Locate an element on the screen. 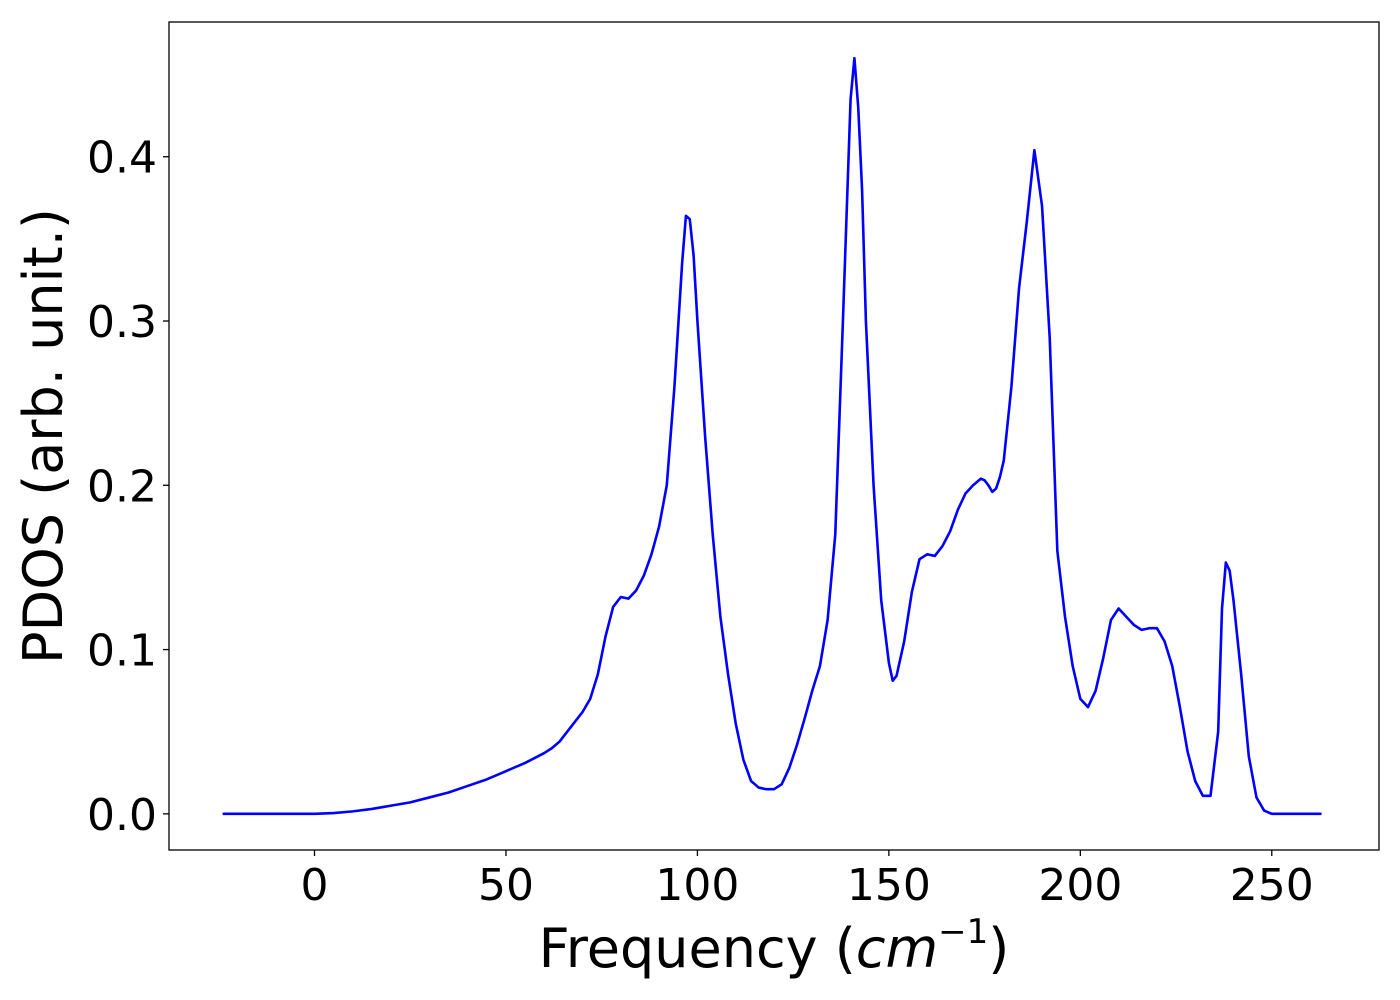  x-tick-label: 100 is located at coordinates (697, 885).